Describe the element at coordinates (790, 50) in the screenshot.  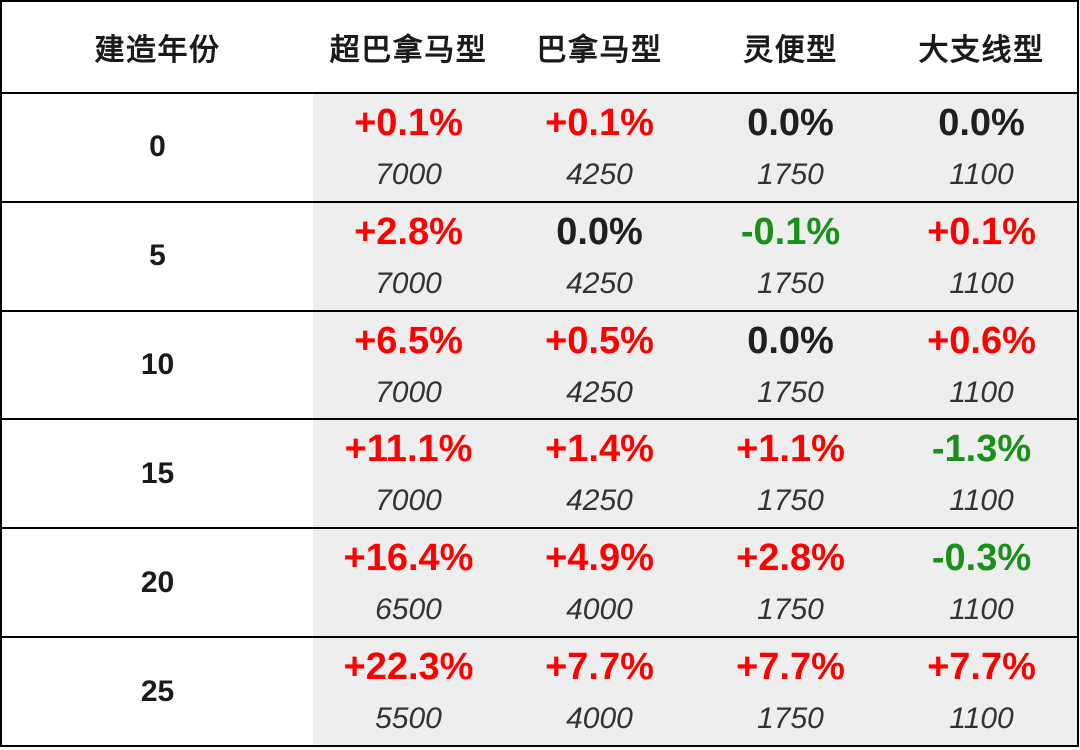
I see `column-header-handy: 灵便型` at that location.